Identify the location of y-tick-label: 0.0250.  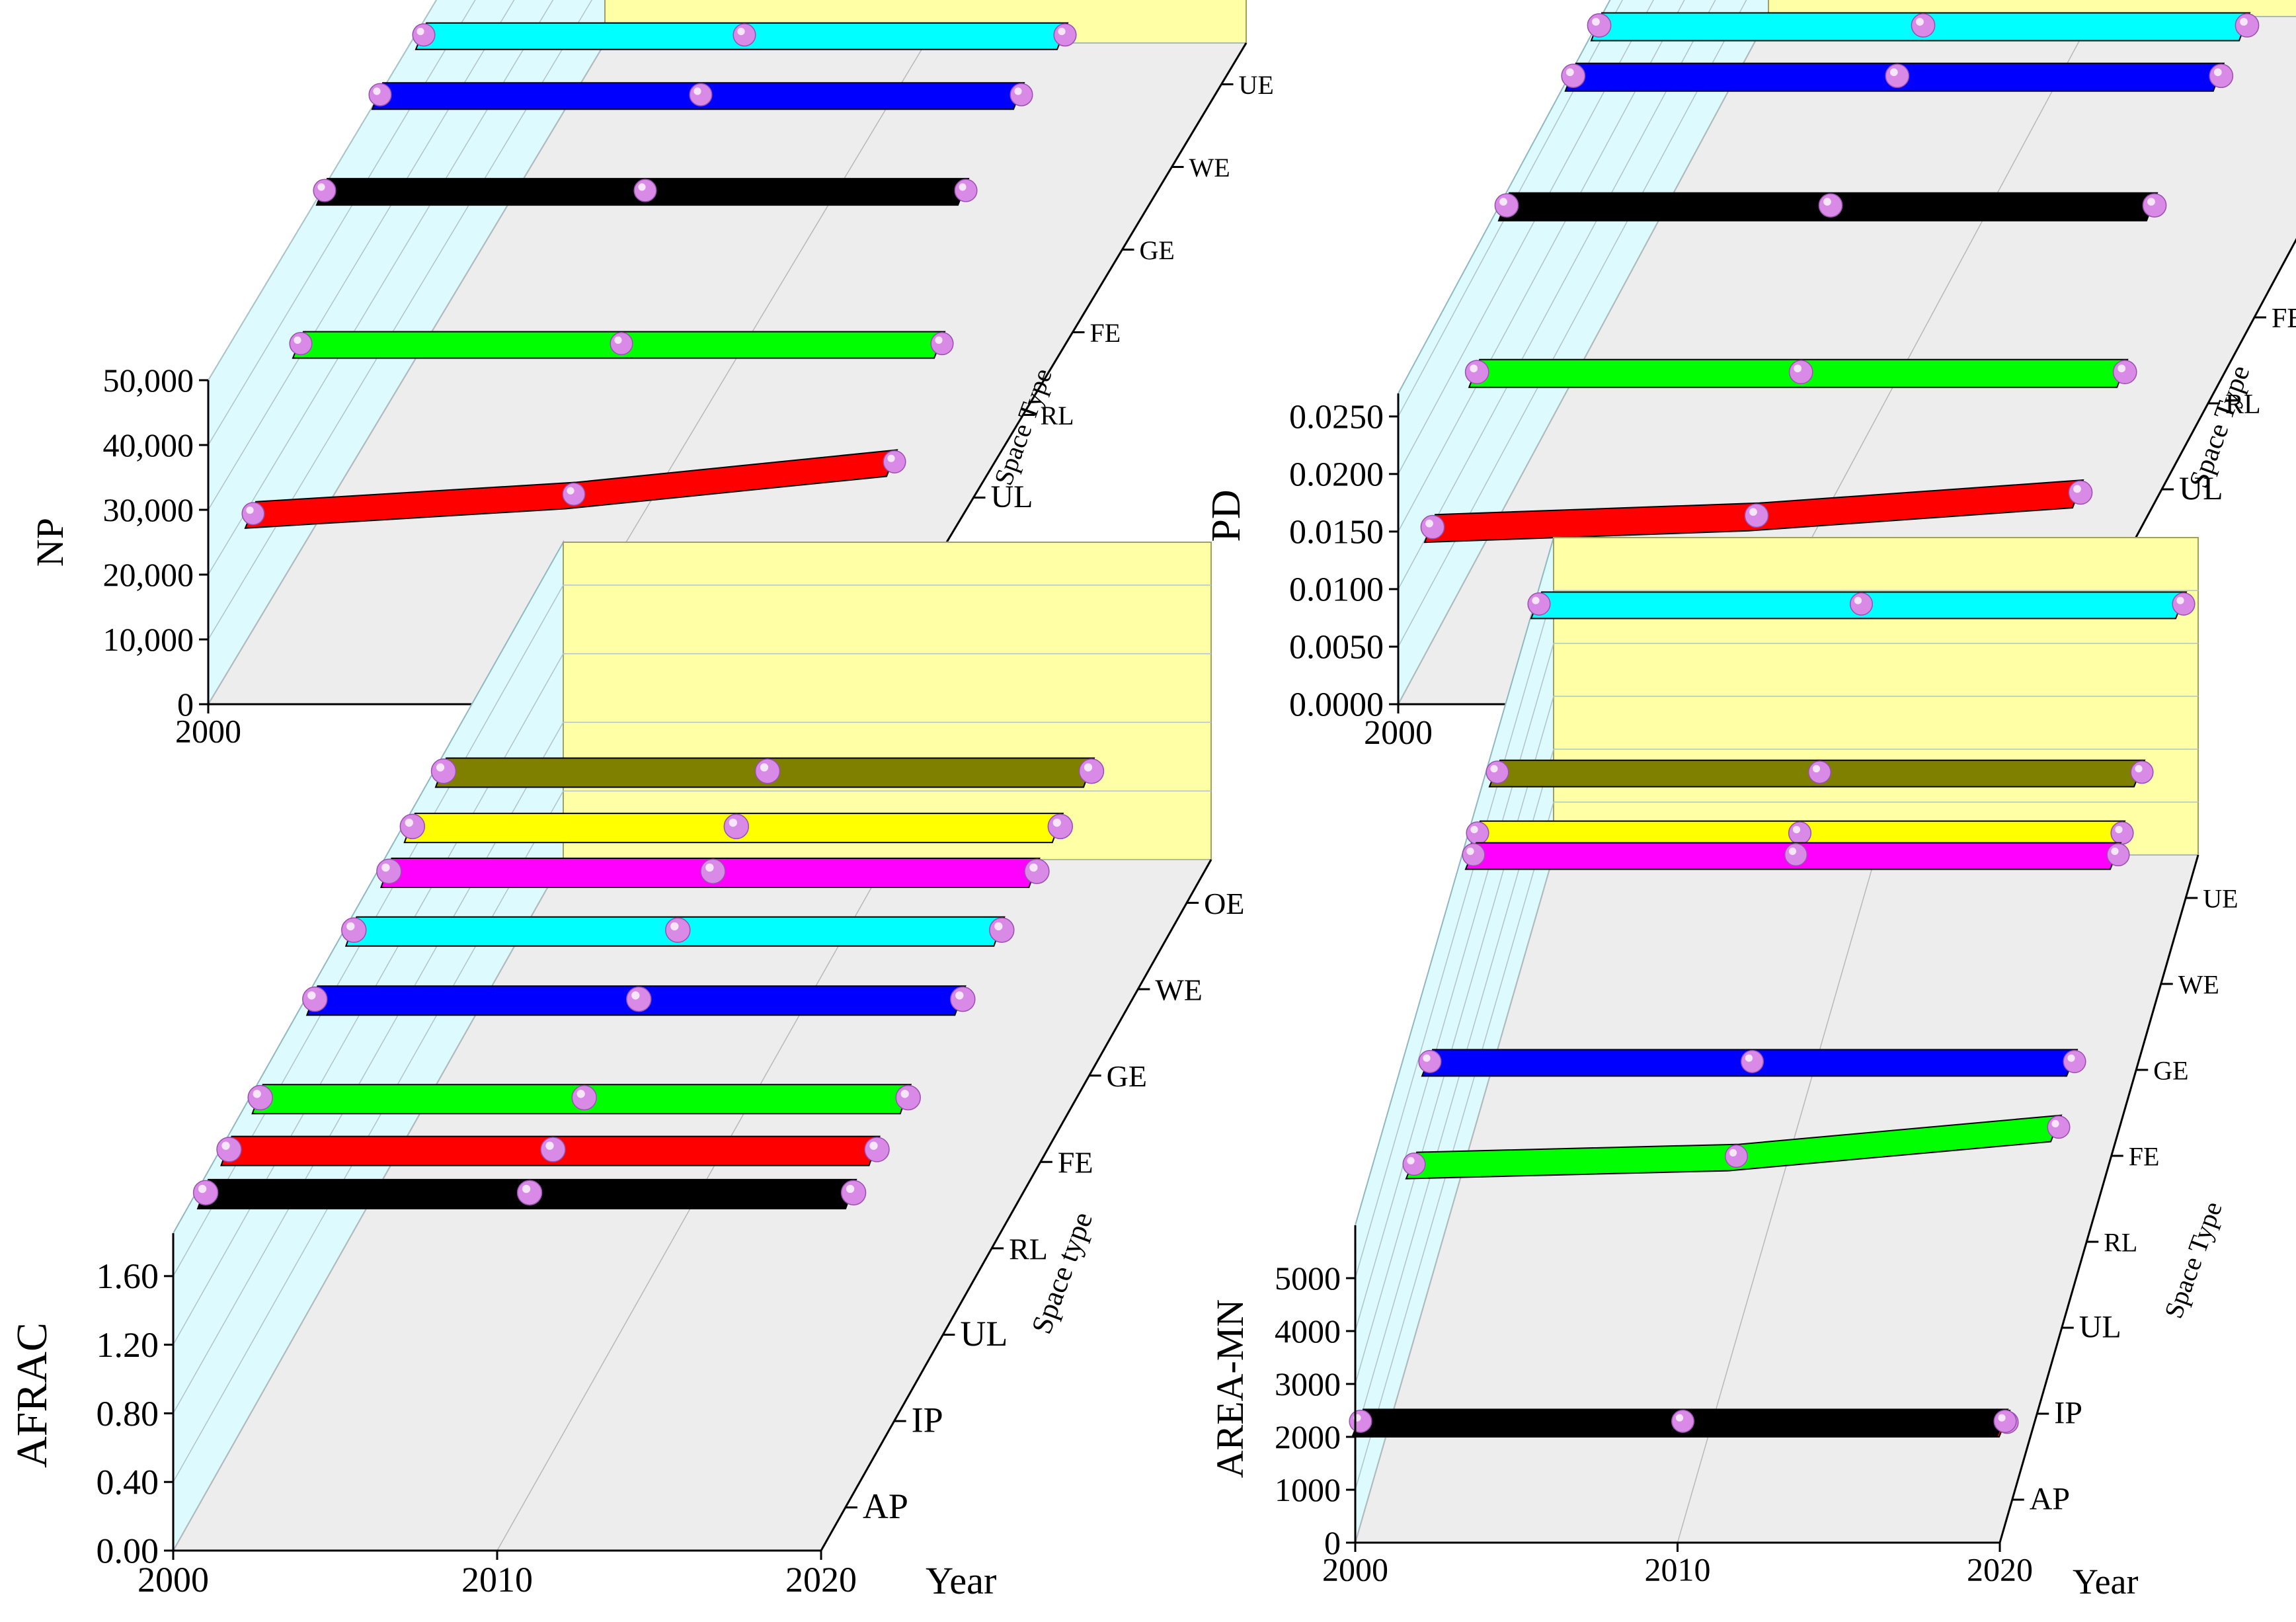
(1337, 417).